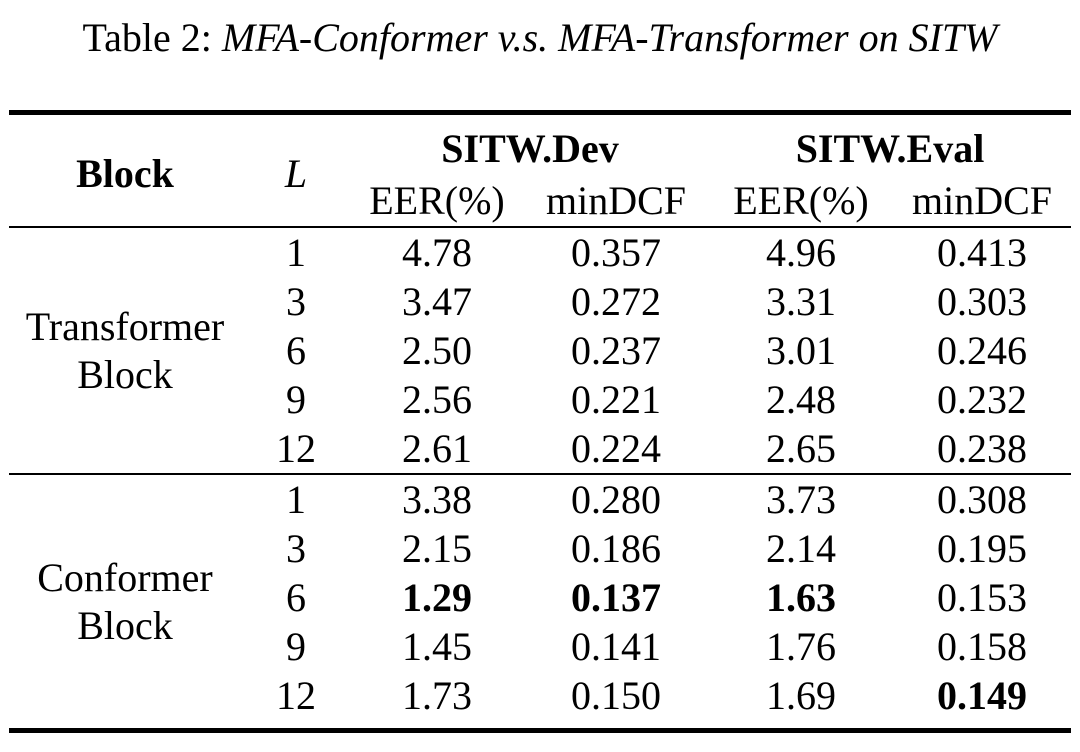  I want to click on table-row: 12 1.73 0.150 1.69 0.149, so click(540, 701).